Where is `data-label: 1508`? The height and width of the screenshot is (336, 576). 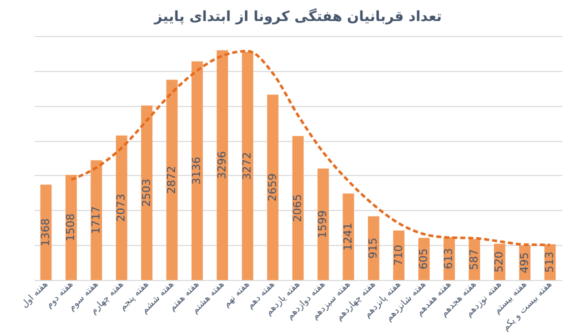
data-label: 1508 is located at coordinates (71, 227).